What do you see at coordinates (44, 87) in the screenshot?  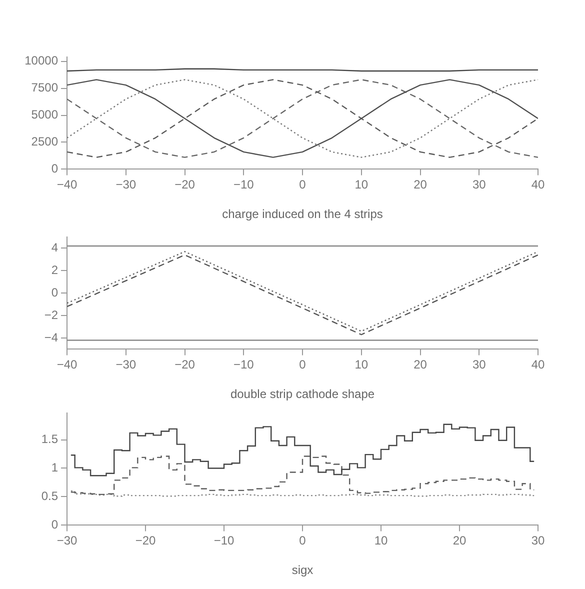 I see `y-tick-label: 7500` at bounding box center [44, 87].